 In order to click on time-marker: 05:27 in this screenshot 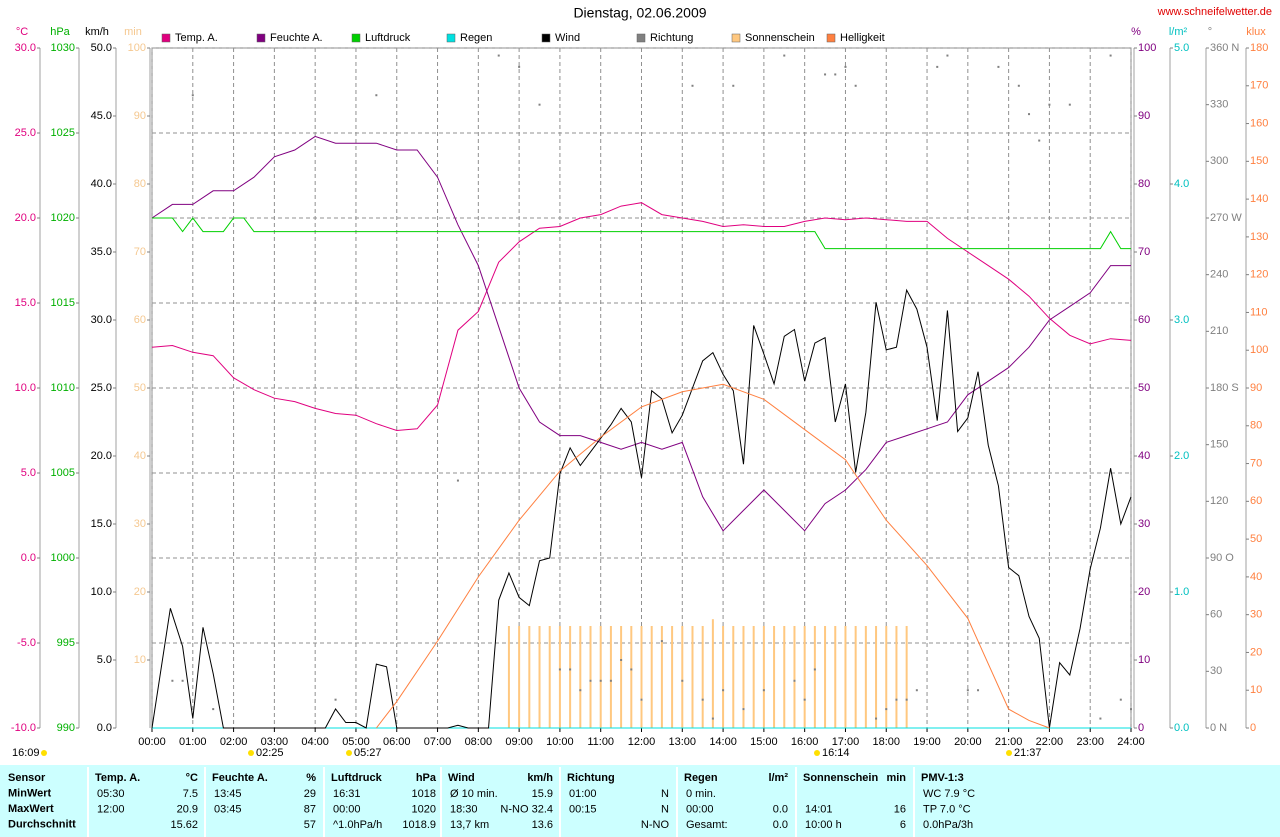, I will do `click(368, 753)`.